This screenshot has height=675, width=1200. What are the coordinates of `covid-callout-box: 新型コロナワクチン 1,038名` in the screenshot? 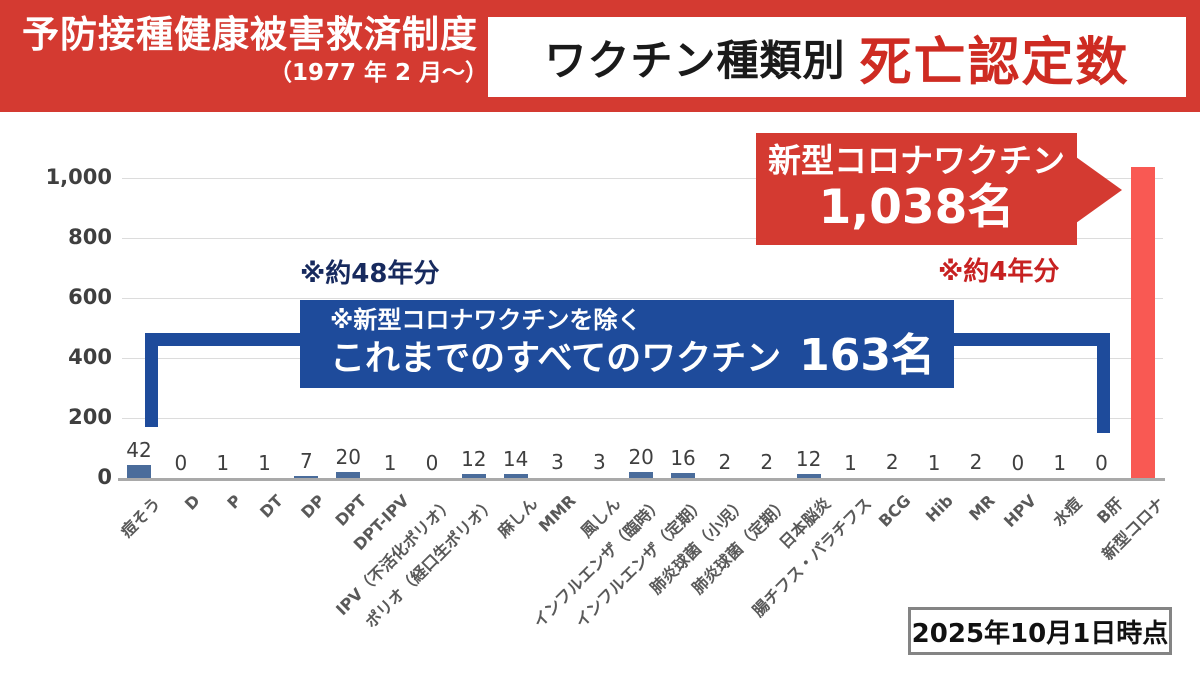 It's located at (916, 189).